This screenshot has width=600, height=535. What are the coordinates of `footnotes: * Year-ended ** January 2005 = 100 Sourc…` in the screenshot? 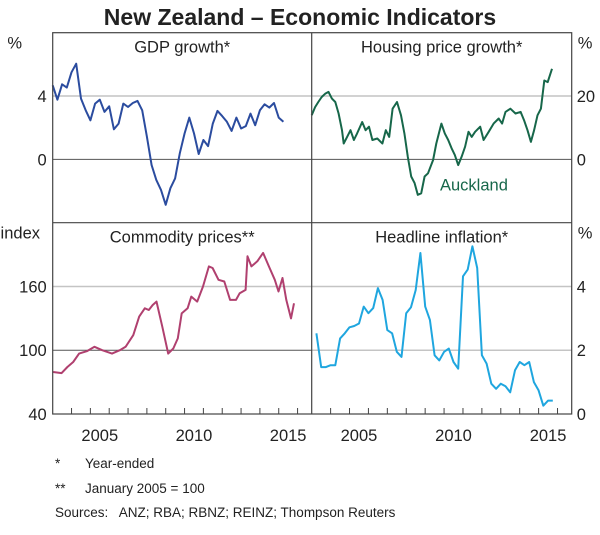 It's located at (225, 488).